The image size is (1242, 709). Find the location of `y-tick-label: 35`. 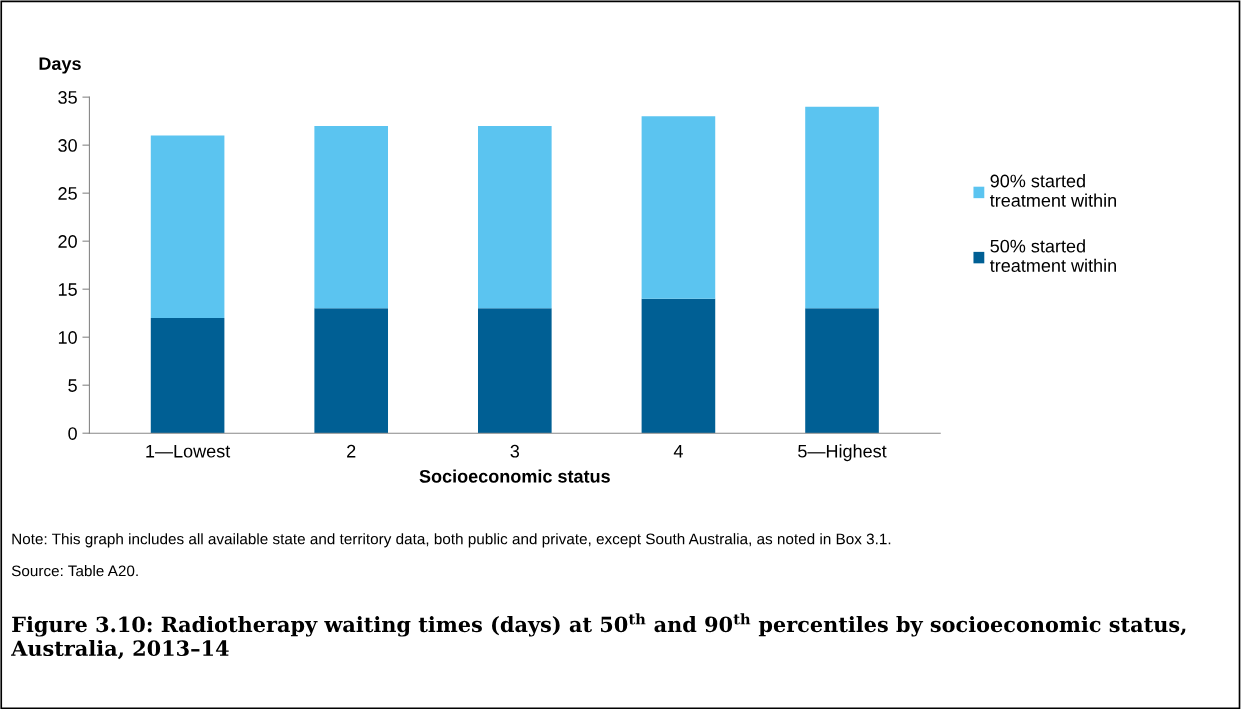

y-tick-label: 35 is located at coordinates (67, 97).